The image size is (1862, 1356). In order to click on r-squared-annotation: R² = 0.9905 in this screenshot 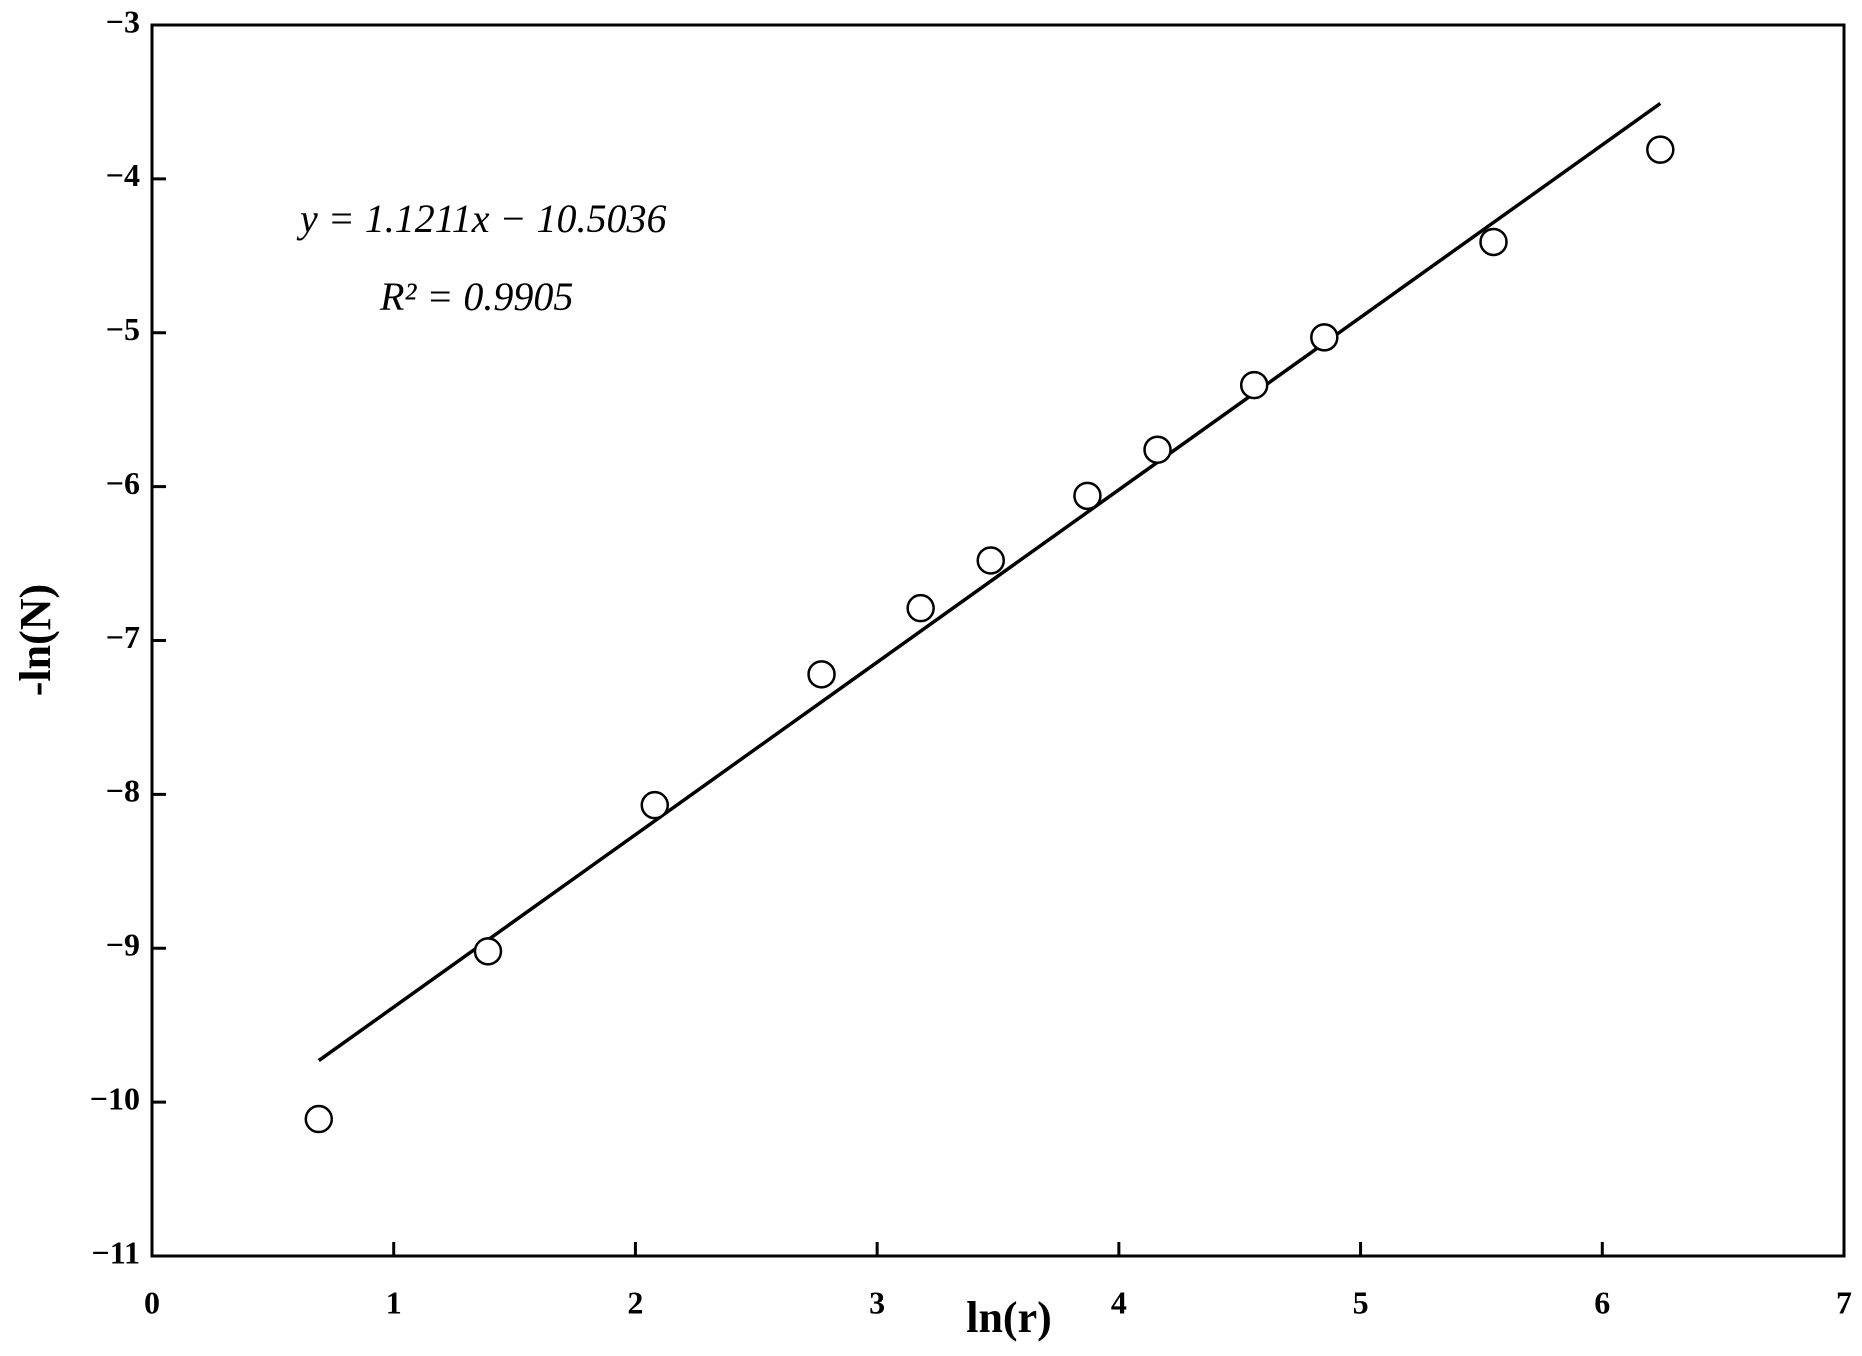, I will do `click(476, 296)`.